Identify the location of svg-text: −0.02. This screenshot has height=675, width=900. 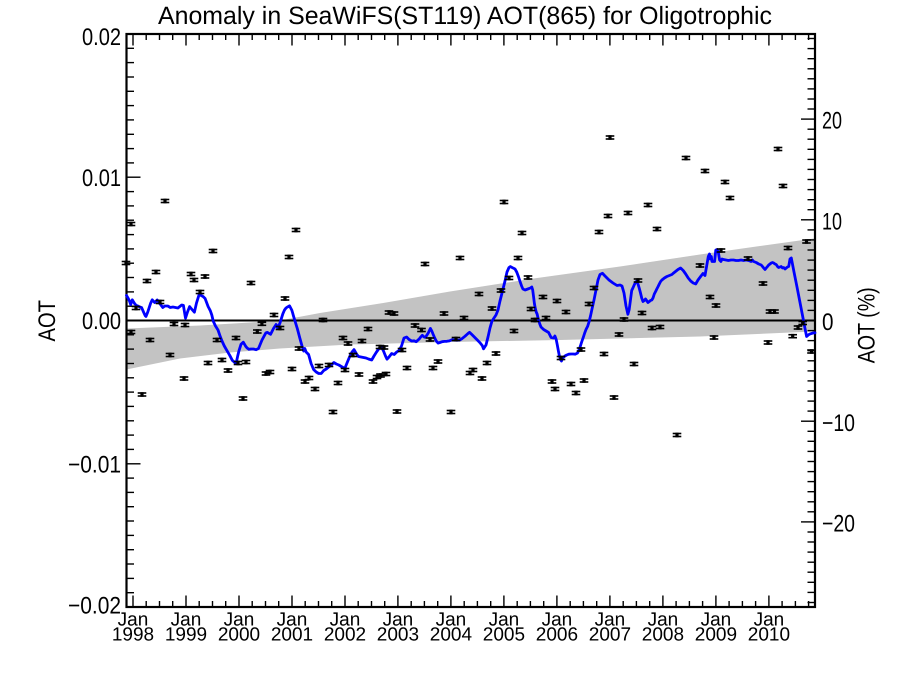
(94, 606).